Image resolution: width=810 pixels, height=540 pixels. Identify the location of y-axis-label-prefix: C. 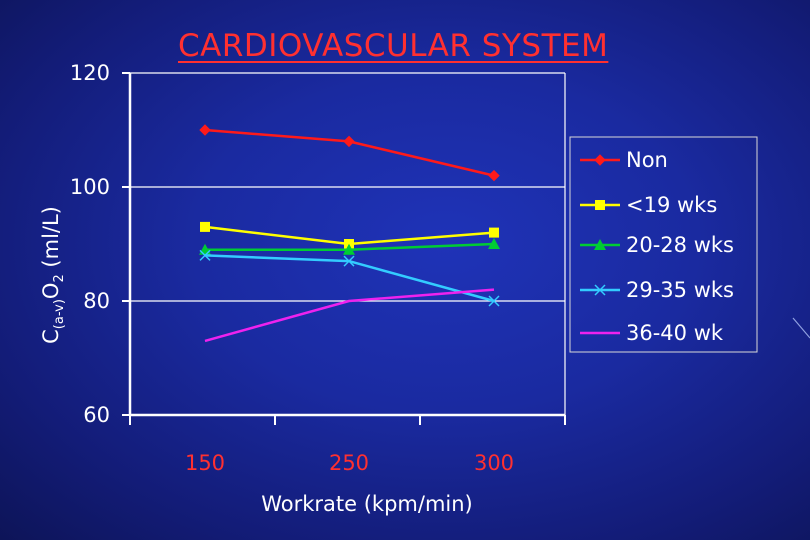
(51, 336).